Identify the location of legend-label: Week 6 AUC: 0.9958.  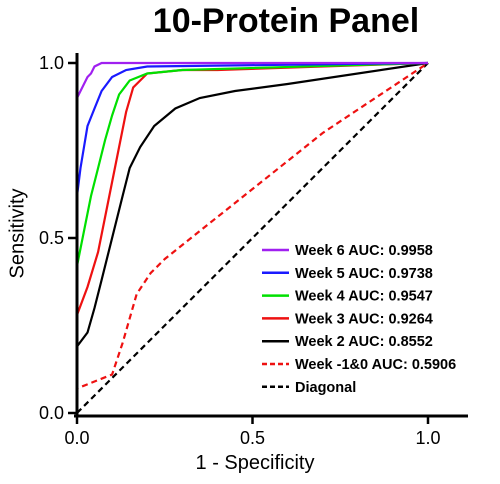
(364, 251).